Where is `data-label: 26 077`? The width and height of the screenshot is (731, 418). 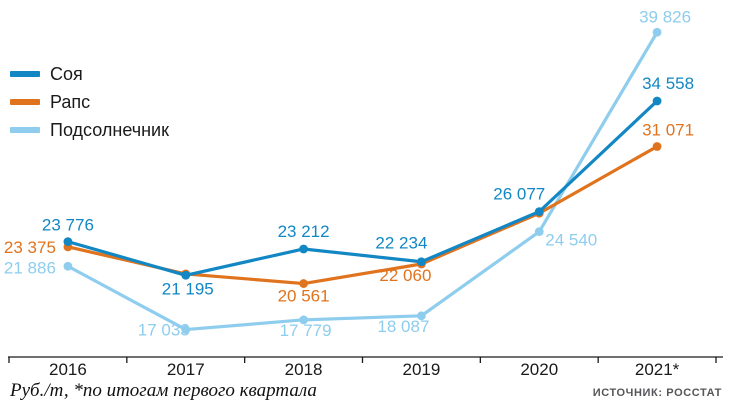 data-label: 26 077 is located at coordinates (519, 194).